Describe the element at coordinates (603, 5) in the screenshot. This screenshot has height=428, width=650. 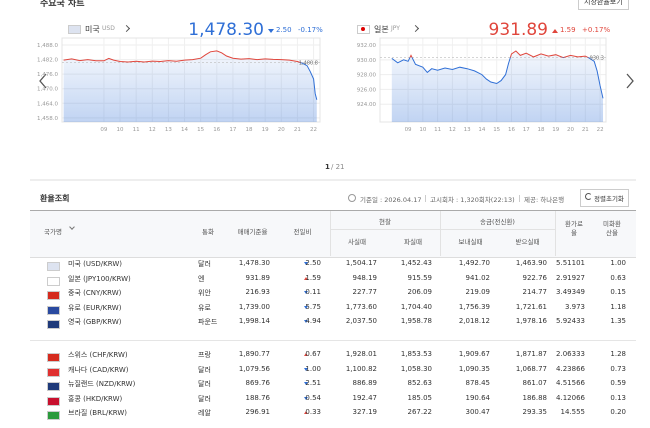
I see `market-rate-button: 시장환율보기` at that location.